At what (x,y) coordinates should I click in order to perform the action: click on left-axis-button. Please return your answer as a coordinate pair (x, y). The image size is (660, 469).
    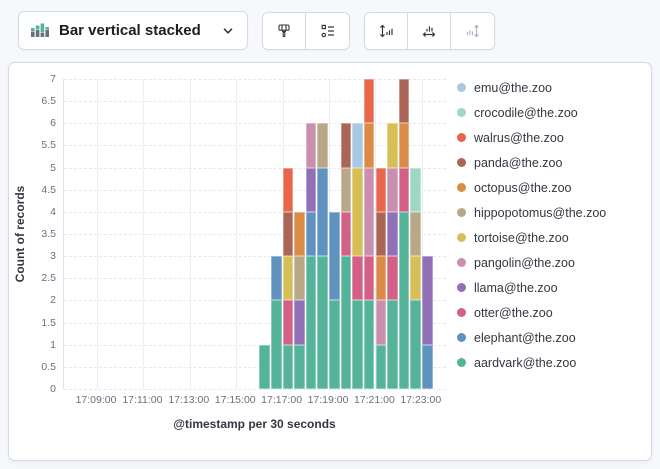
    Looking at the image, I should click on (386, 31).